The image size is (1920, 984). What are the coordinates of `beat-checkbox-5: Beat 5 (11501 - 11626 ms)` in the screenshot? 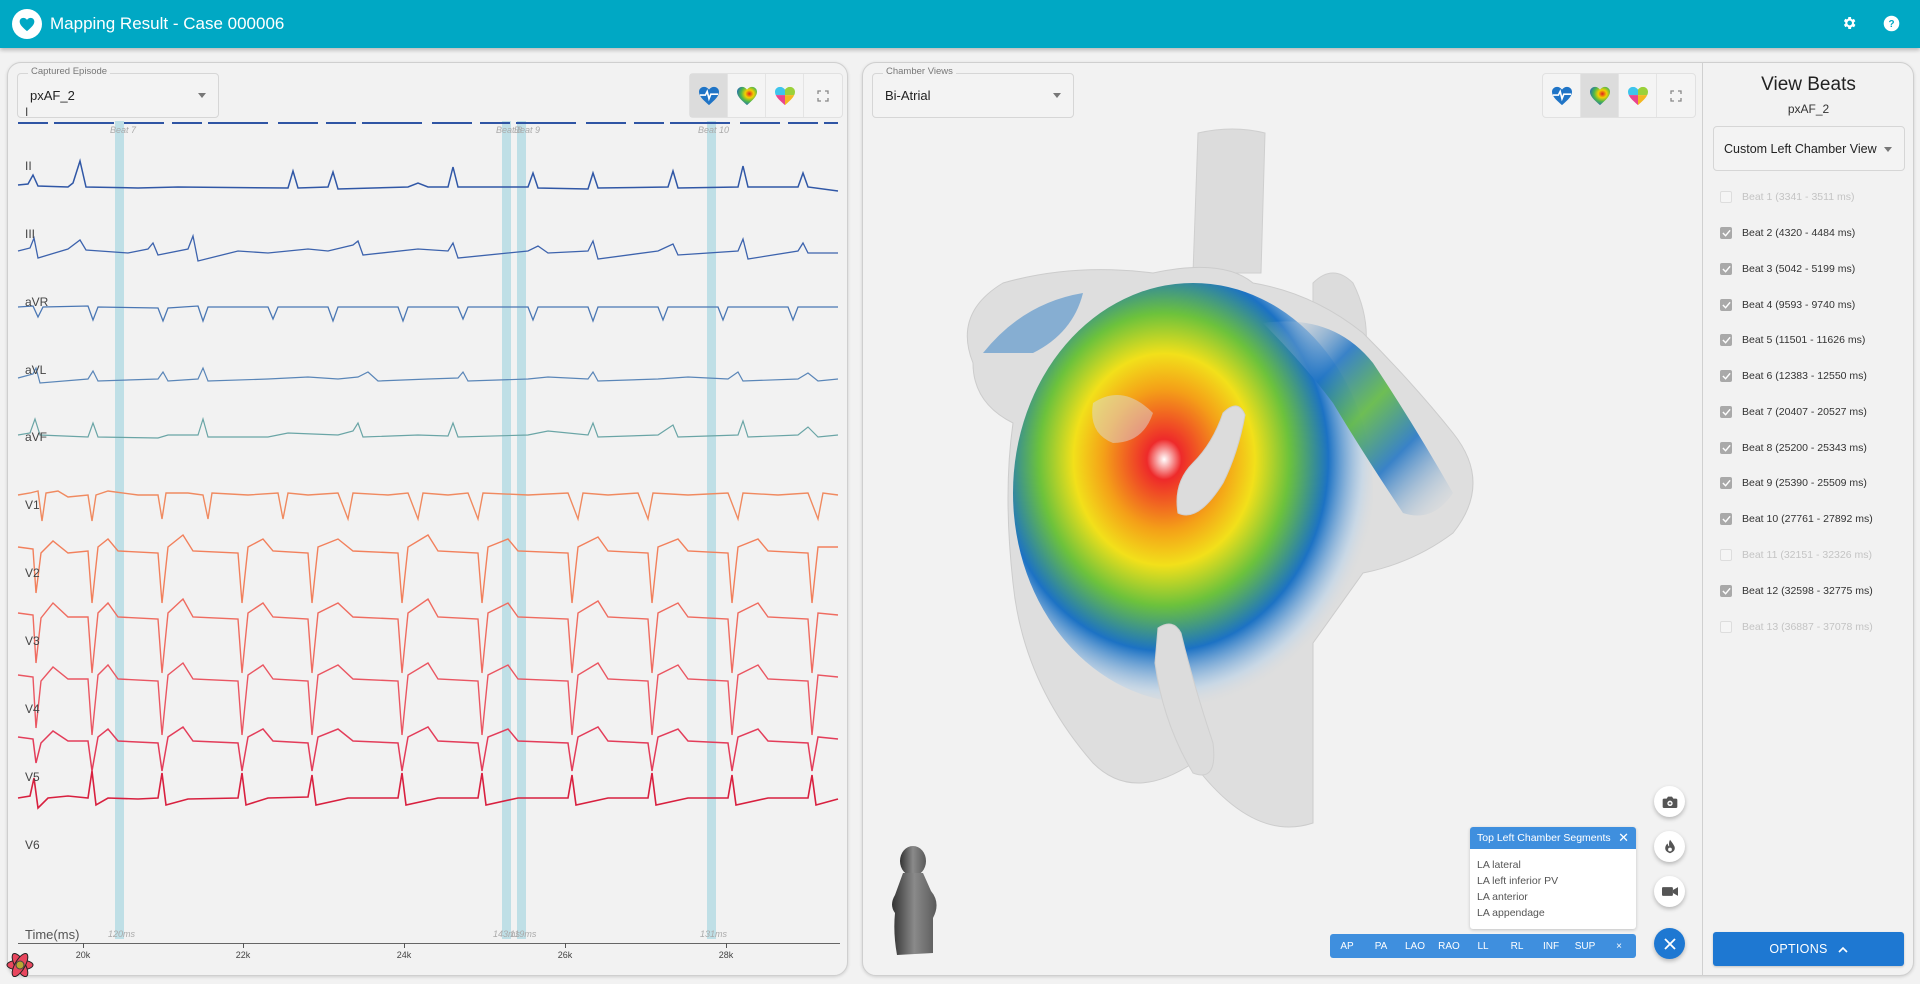 It's located at (1792, 340).